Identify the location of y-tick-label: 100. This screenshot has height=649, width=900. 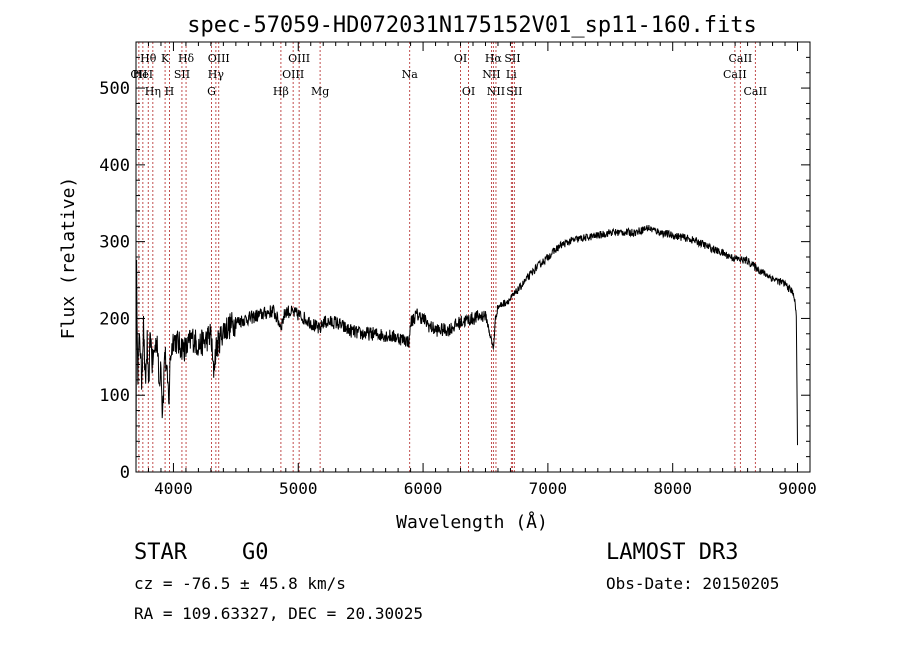
(114, 396).